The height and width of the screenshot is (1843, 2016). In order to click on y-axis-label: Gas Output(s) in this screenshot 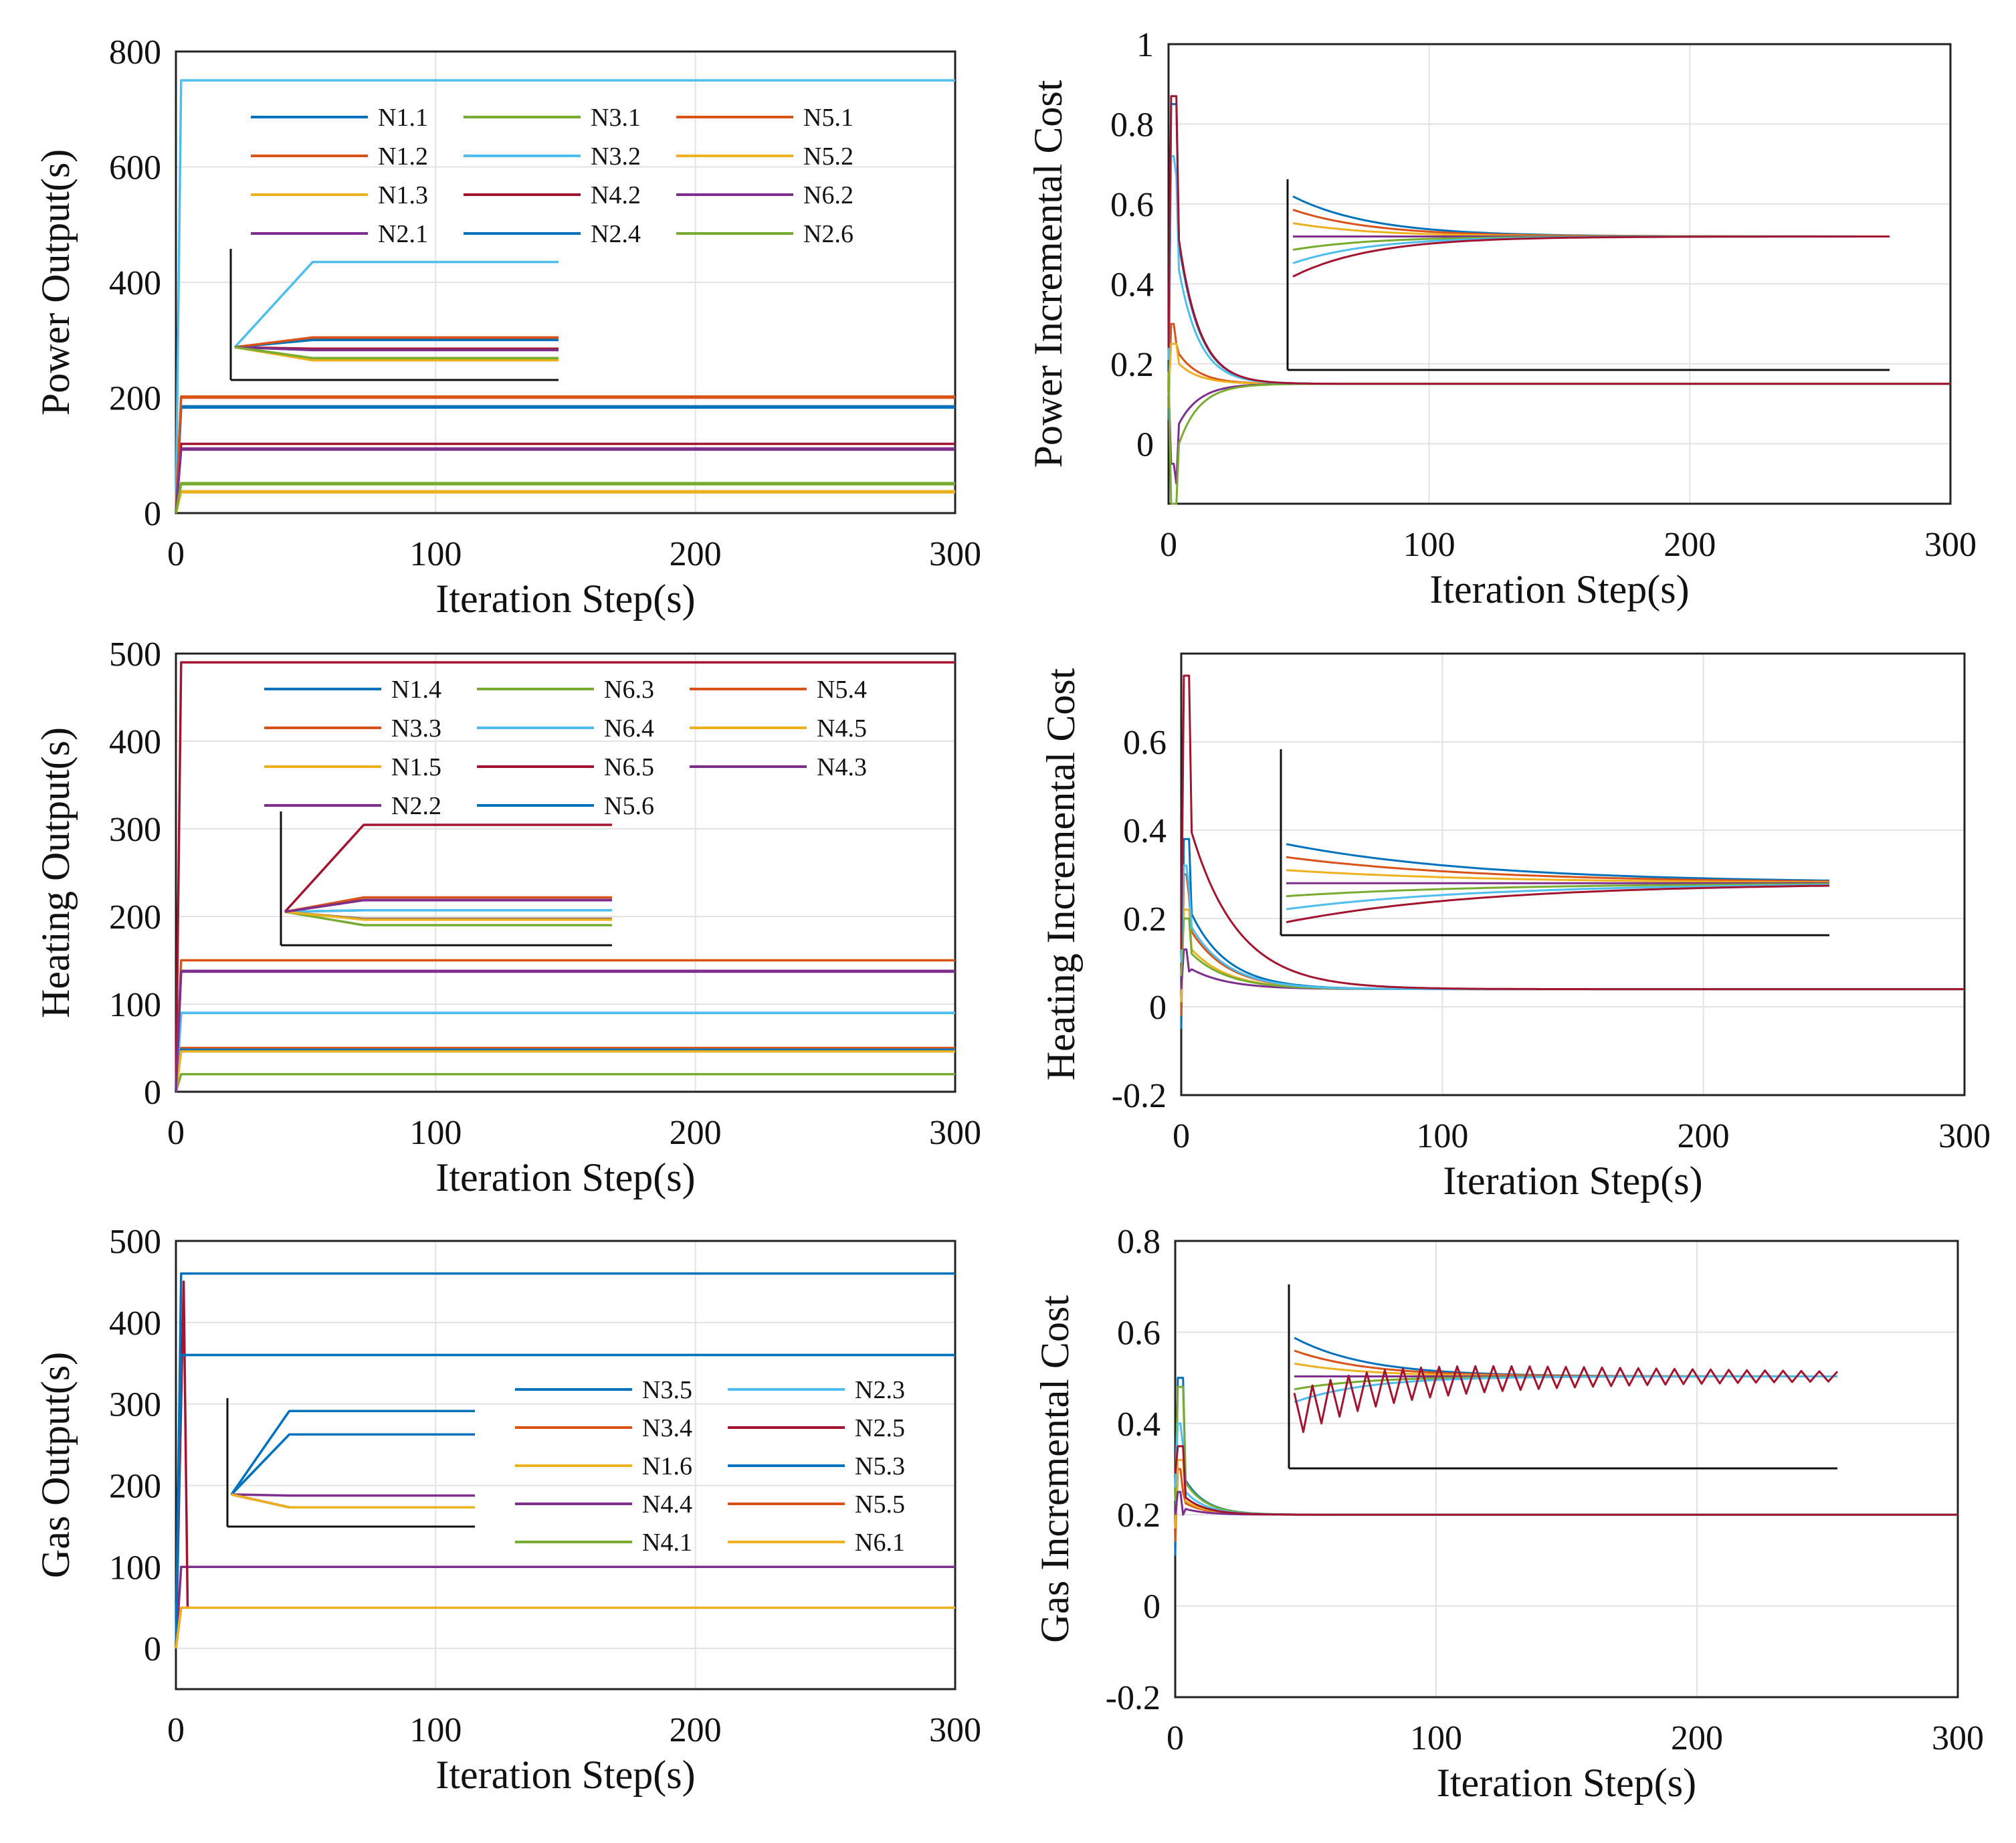, I will do `click(55, 1465)`.